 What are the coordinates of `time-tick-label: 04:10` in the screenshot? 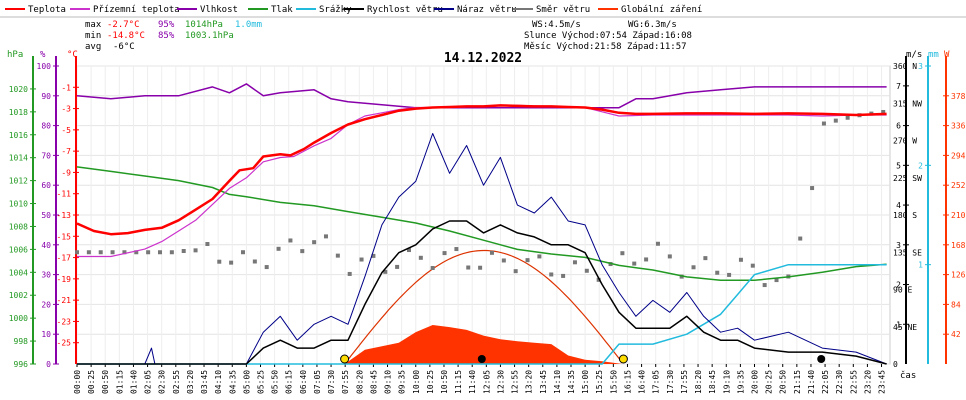 It's located at (218, 382).